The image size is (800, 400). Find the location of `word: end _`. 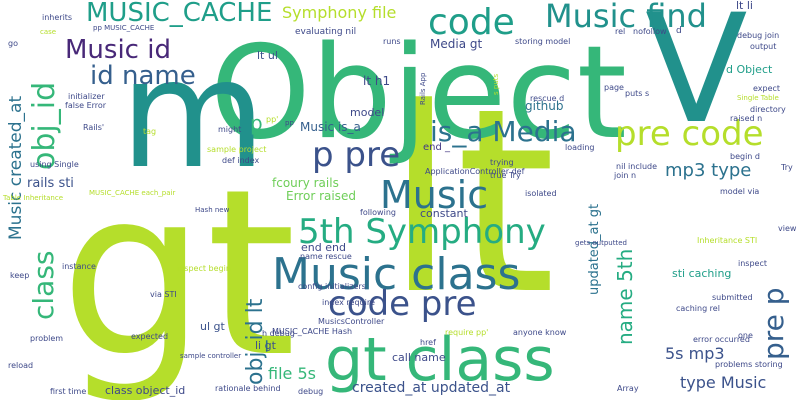

word: end _ is located at coordinates (437, 147).